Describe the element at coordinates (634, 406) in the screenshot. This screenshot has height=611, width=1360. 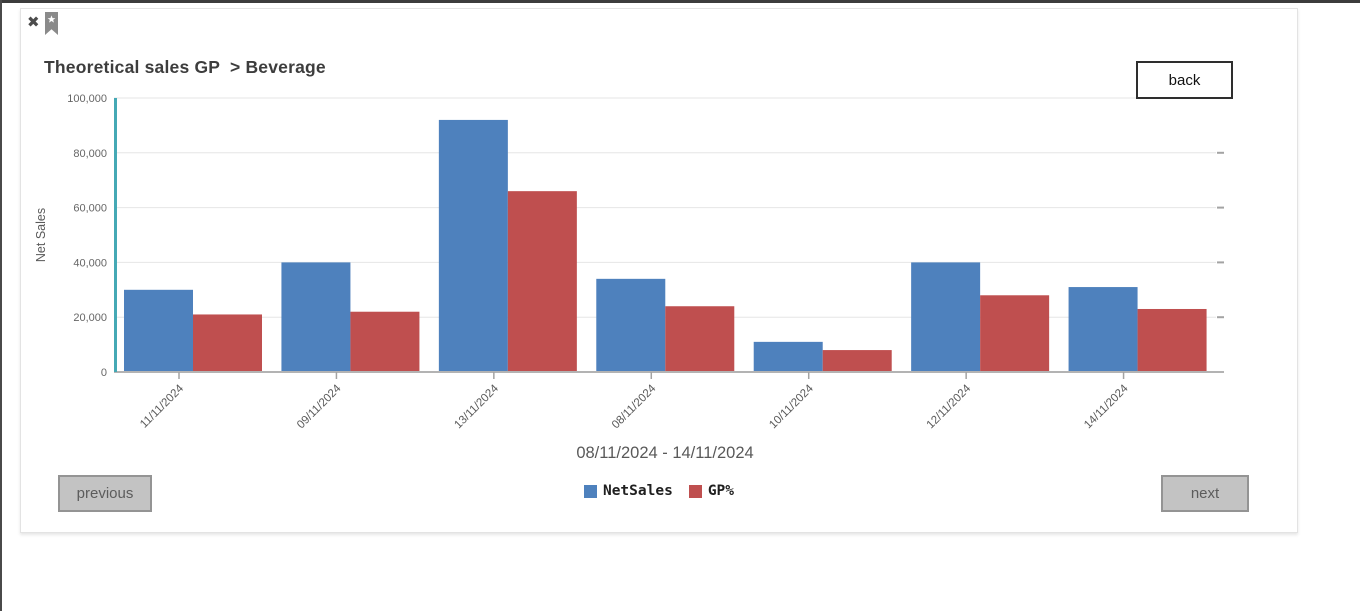
I see `x-tick-label: 08/11/2024` at that location.